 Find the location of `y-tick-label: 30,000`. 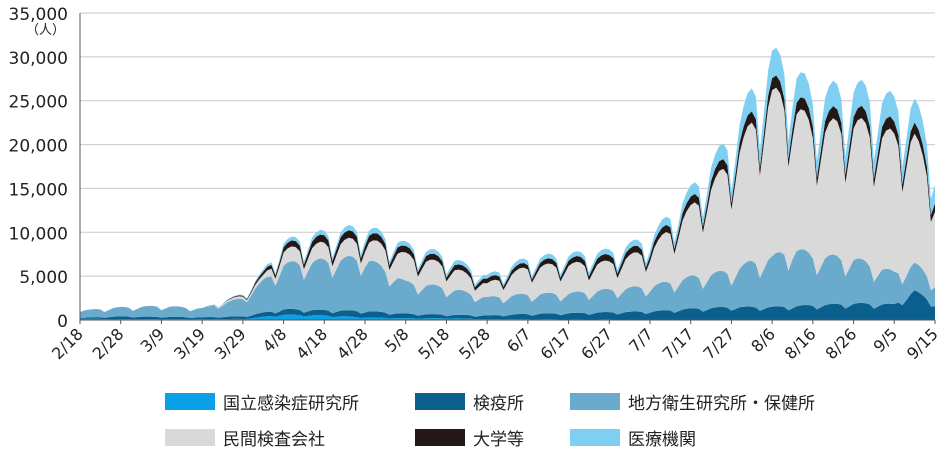

y-tick-label: 30,000 is located at coordinates (38, 59).